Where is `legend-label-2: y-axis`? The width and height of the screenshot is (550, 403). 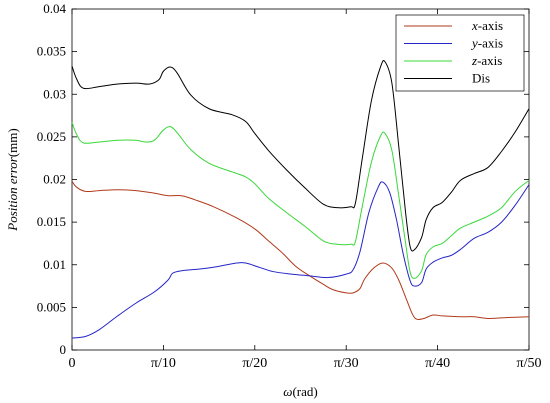
legend-label-2: y-axis is located at coordinates (486, 43).